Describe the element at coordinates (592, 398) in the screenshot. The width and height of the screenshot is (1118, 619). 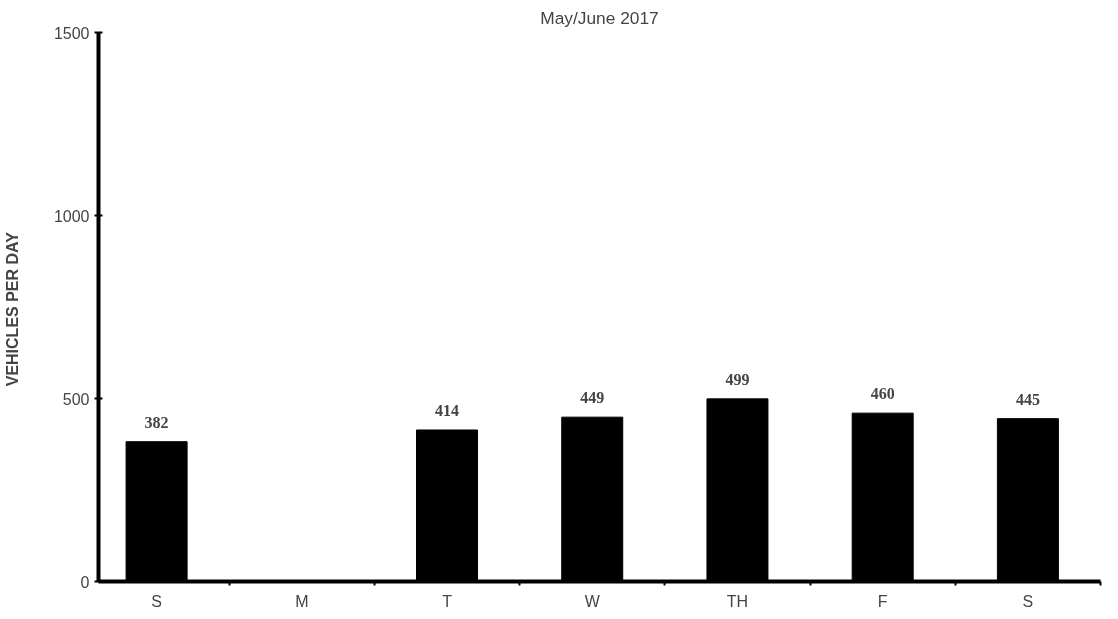
I see `data-label: 449` at that location.